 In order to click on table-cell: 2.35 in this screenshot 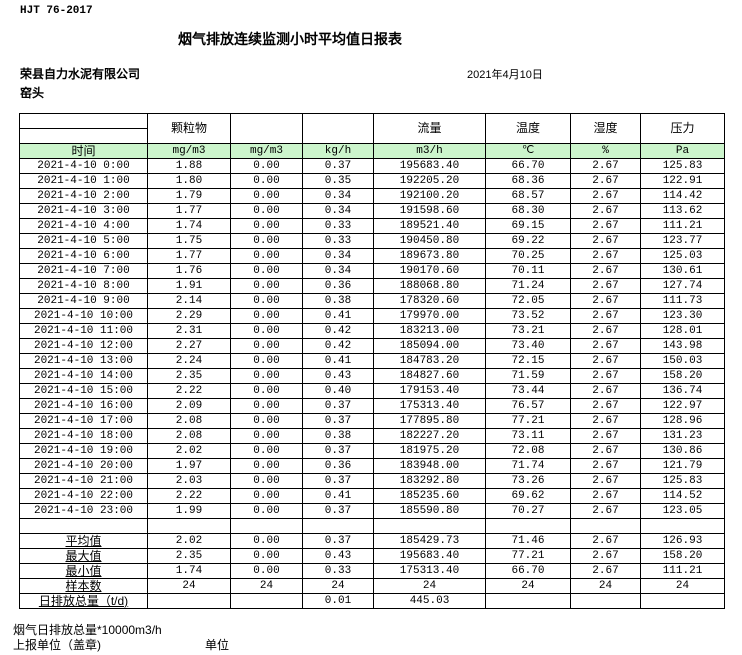, I will do `click(189, 556)`.